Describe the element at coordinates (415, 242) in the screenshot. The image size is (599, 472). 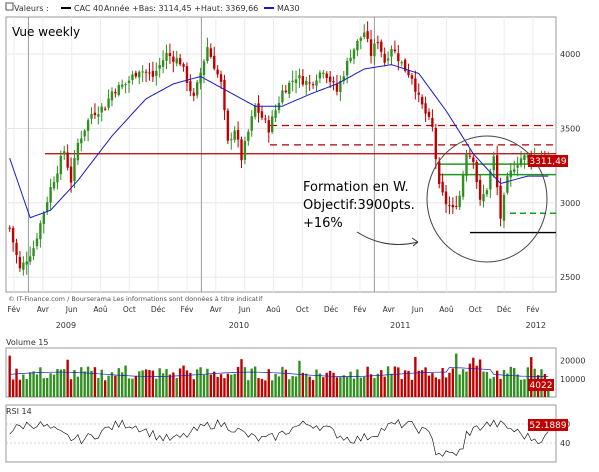
I see `annotation-arrow-head` at that location.